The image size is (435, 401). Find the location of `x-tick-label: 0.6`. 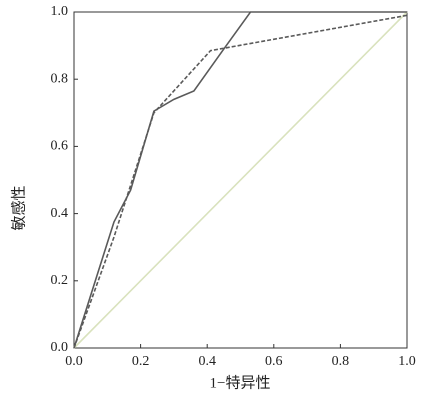

x-tick-label: 0.6 is located at coordinates (274, 361).